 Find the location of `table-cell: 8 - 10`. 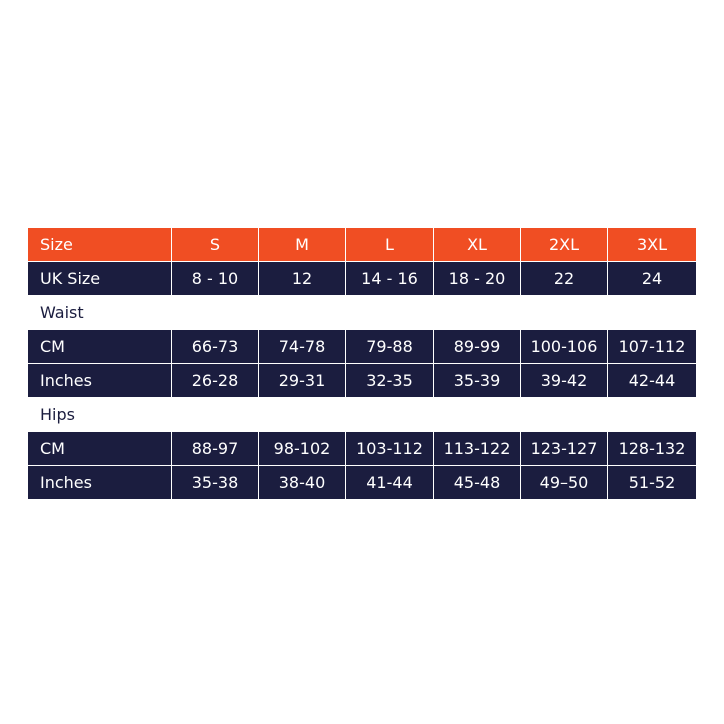

table-cell: 8 - 10 is located at coordinates (215, 278).